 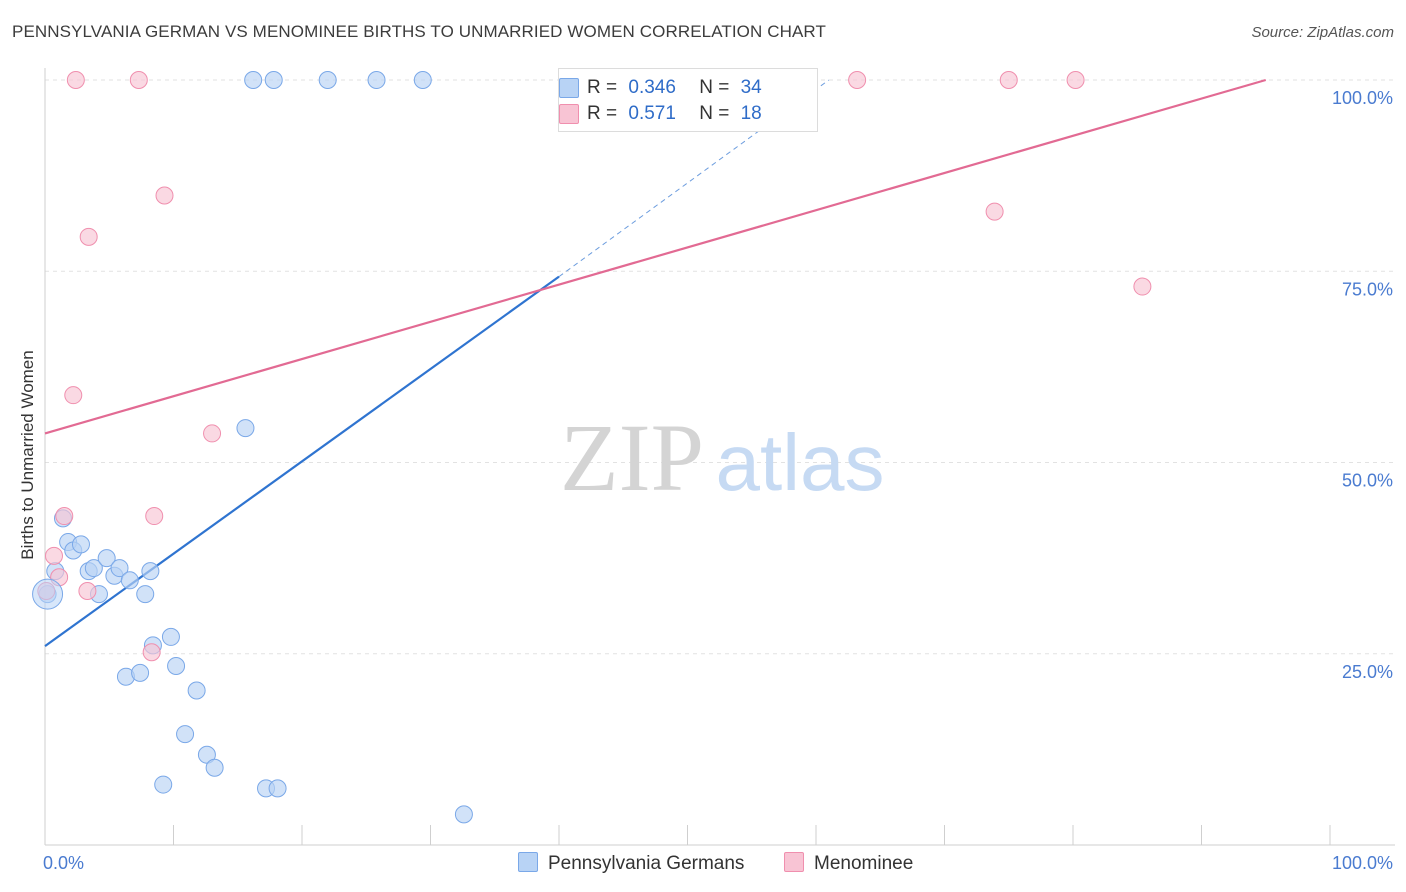 I want to click on legend-row-pennsylvania-germans: R = 0.346 N = 34, so click(x=660, y=89).